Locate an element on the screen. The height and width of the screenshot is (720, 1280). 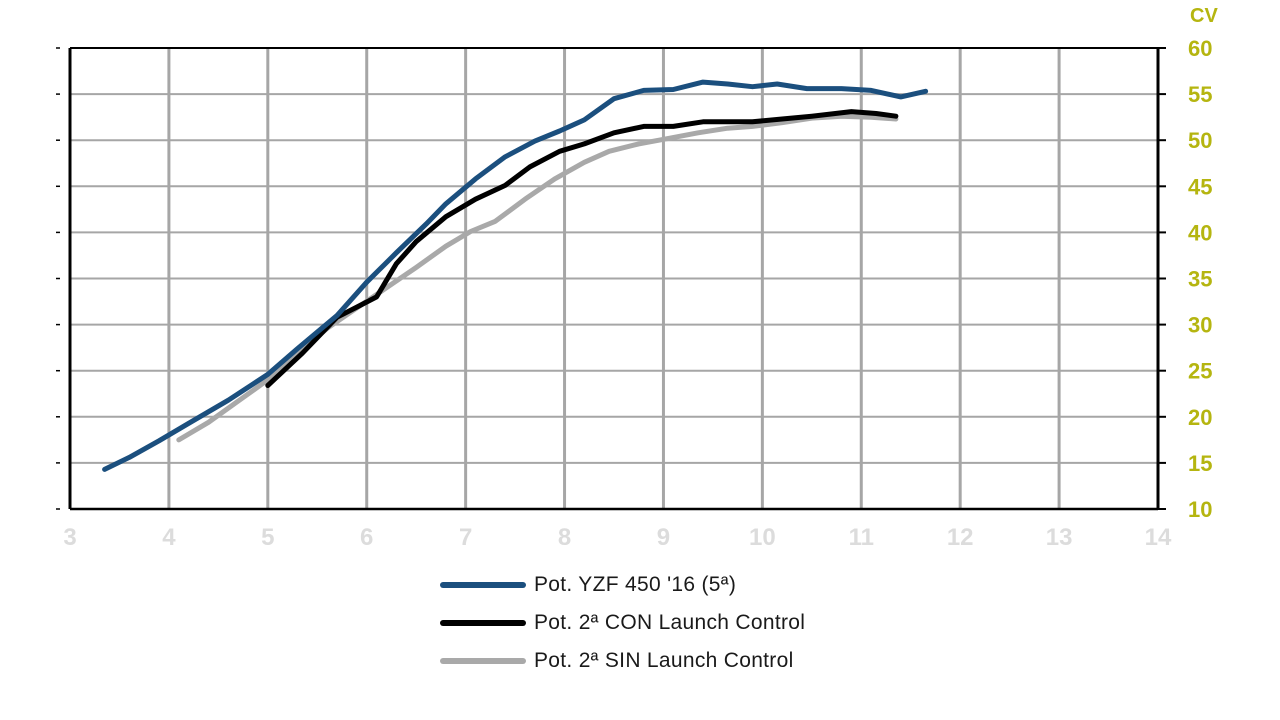
x-axis-tick-labels: 3 4 5 6 7 8 9 10 11 12 13 14 is located at coordinates (617, 537).